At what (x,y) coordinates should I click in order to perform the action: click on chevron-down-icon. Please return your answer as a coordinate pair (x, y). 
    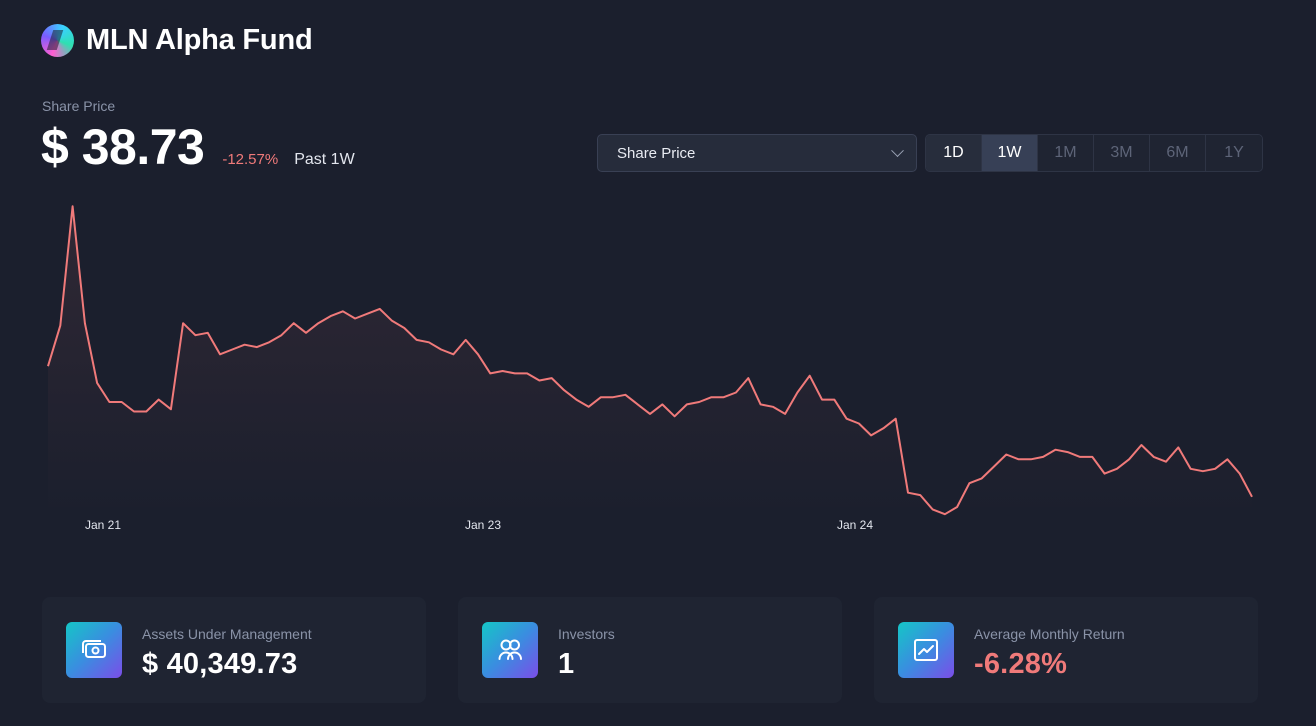
    Looking at the image, I should click on (897, 150).